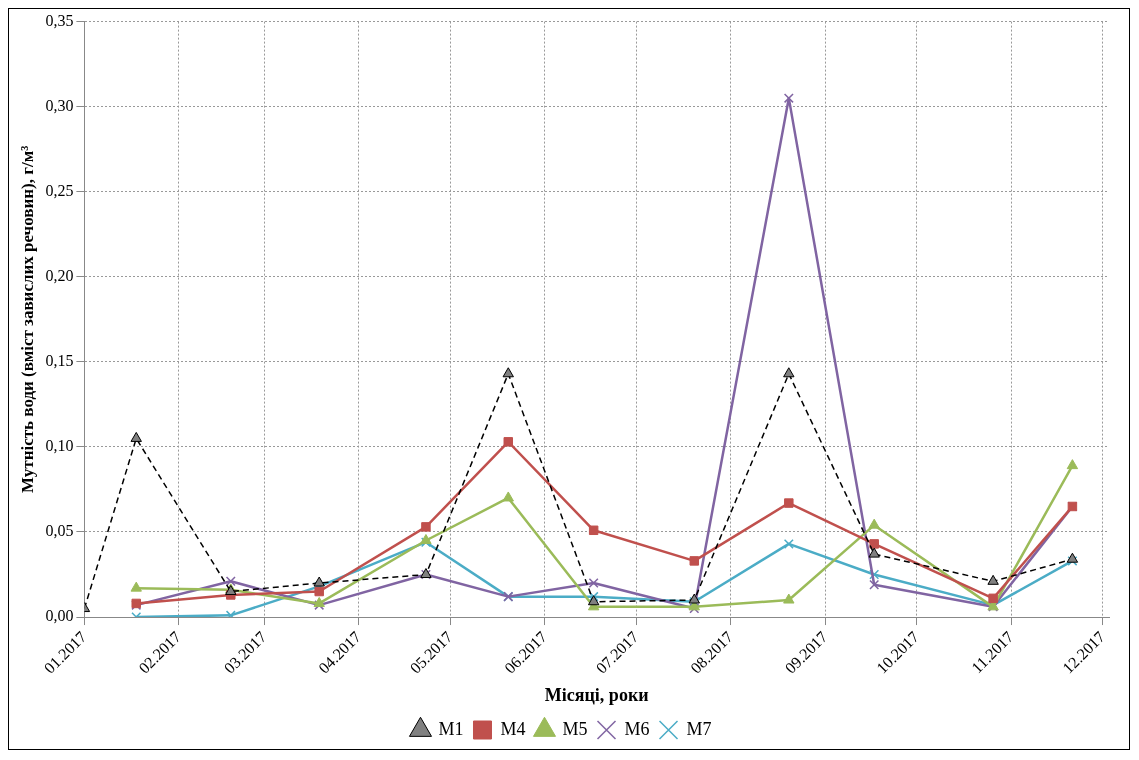  What do you see at coordinates (59, 446) in the screenshot?
I see `y-tick-label: 0,10` at bounding box center [59, 446].